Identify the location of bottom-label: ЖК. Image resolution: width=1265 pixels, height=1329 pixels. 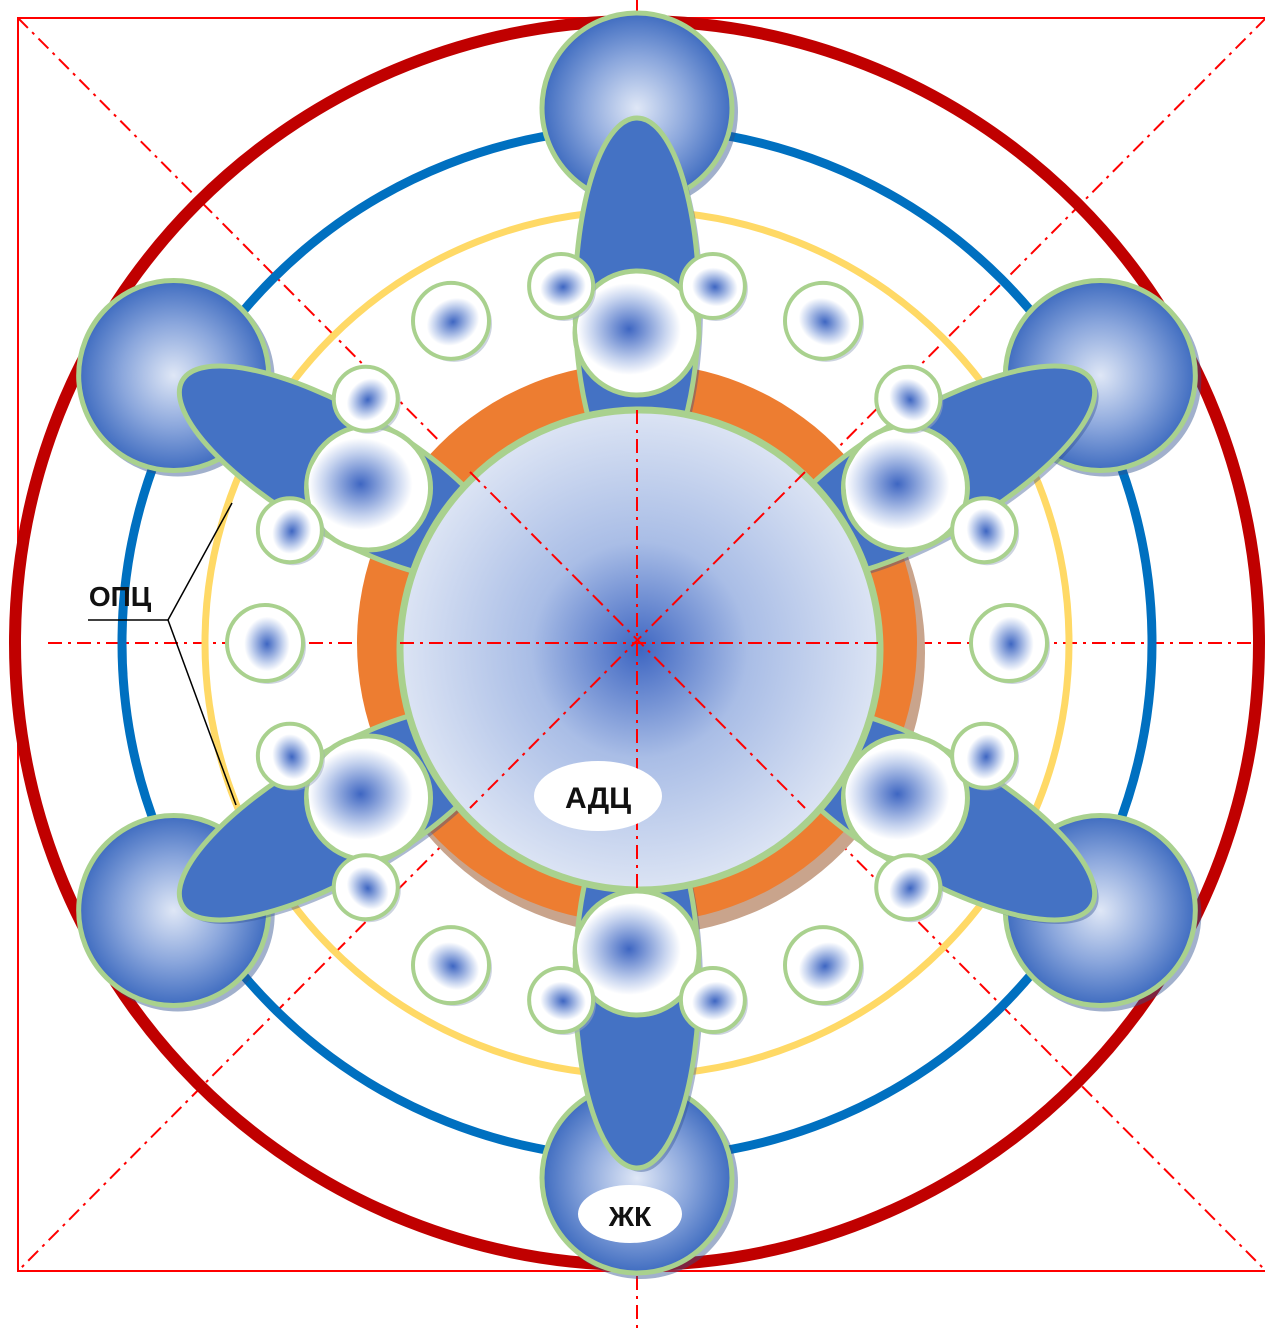
(630, 1216).